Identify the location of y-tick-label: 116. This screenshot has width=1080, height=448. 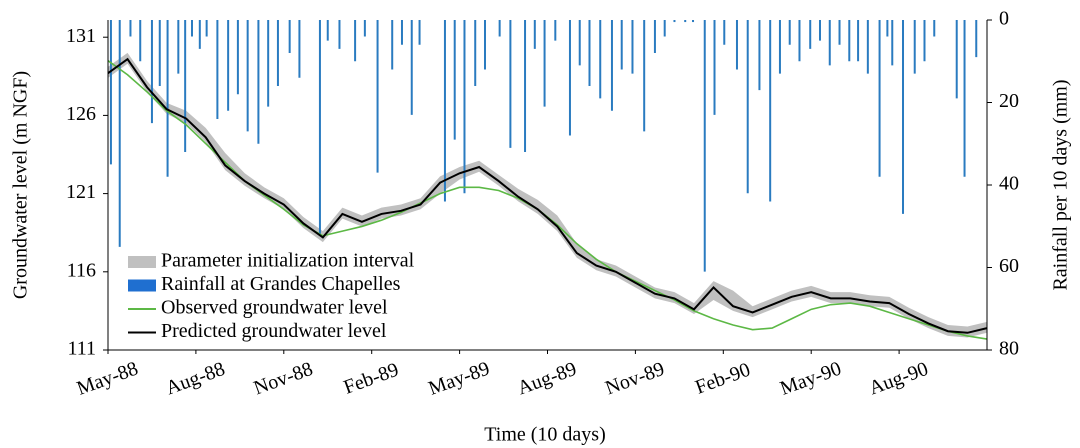
(81, 270).